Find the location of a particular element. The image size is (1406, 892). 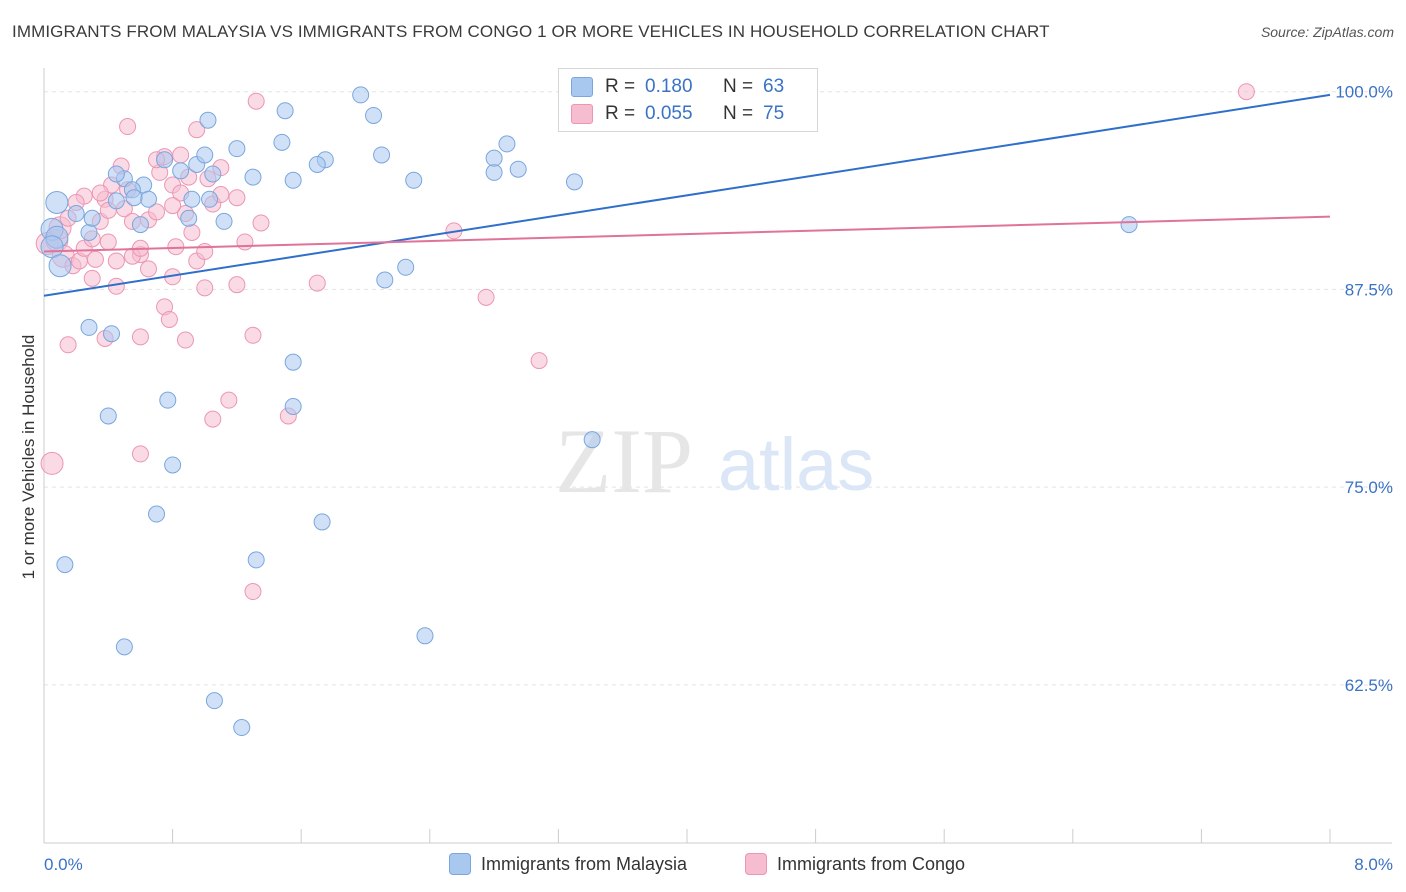

watermark: ZIP atlas is located at coordinates (714, 461).